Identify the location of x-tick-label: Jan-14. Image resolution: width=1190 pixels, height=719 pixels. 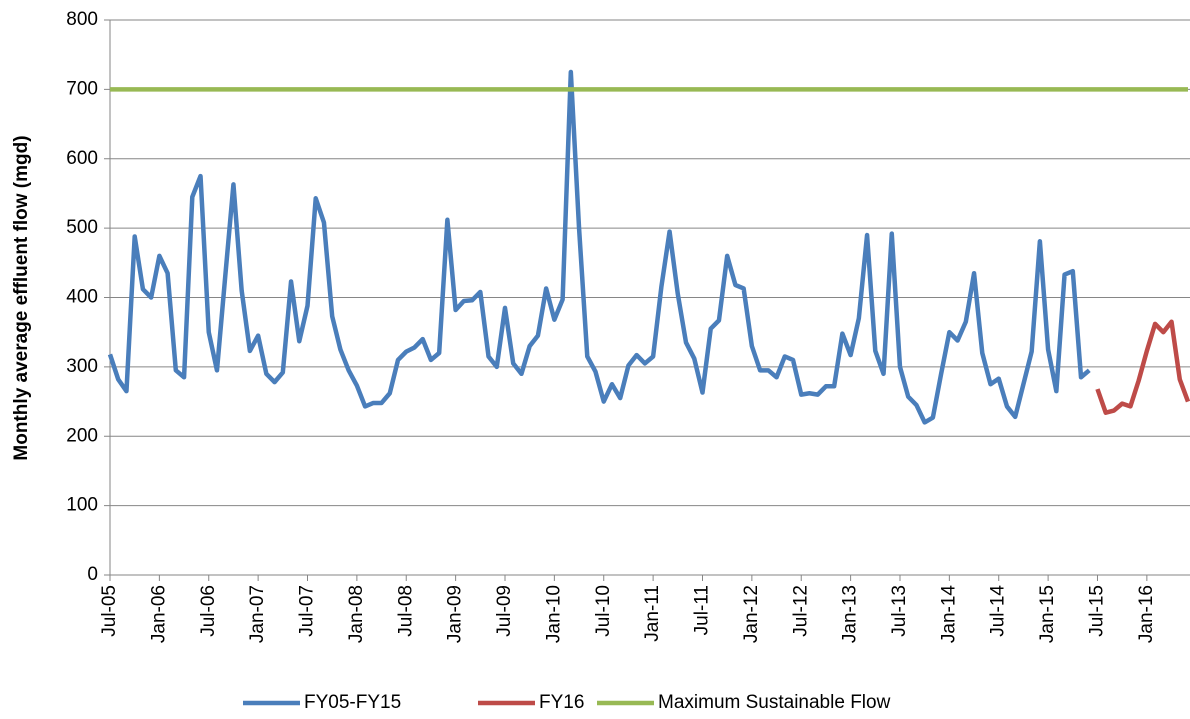
(948, 614).